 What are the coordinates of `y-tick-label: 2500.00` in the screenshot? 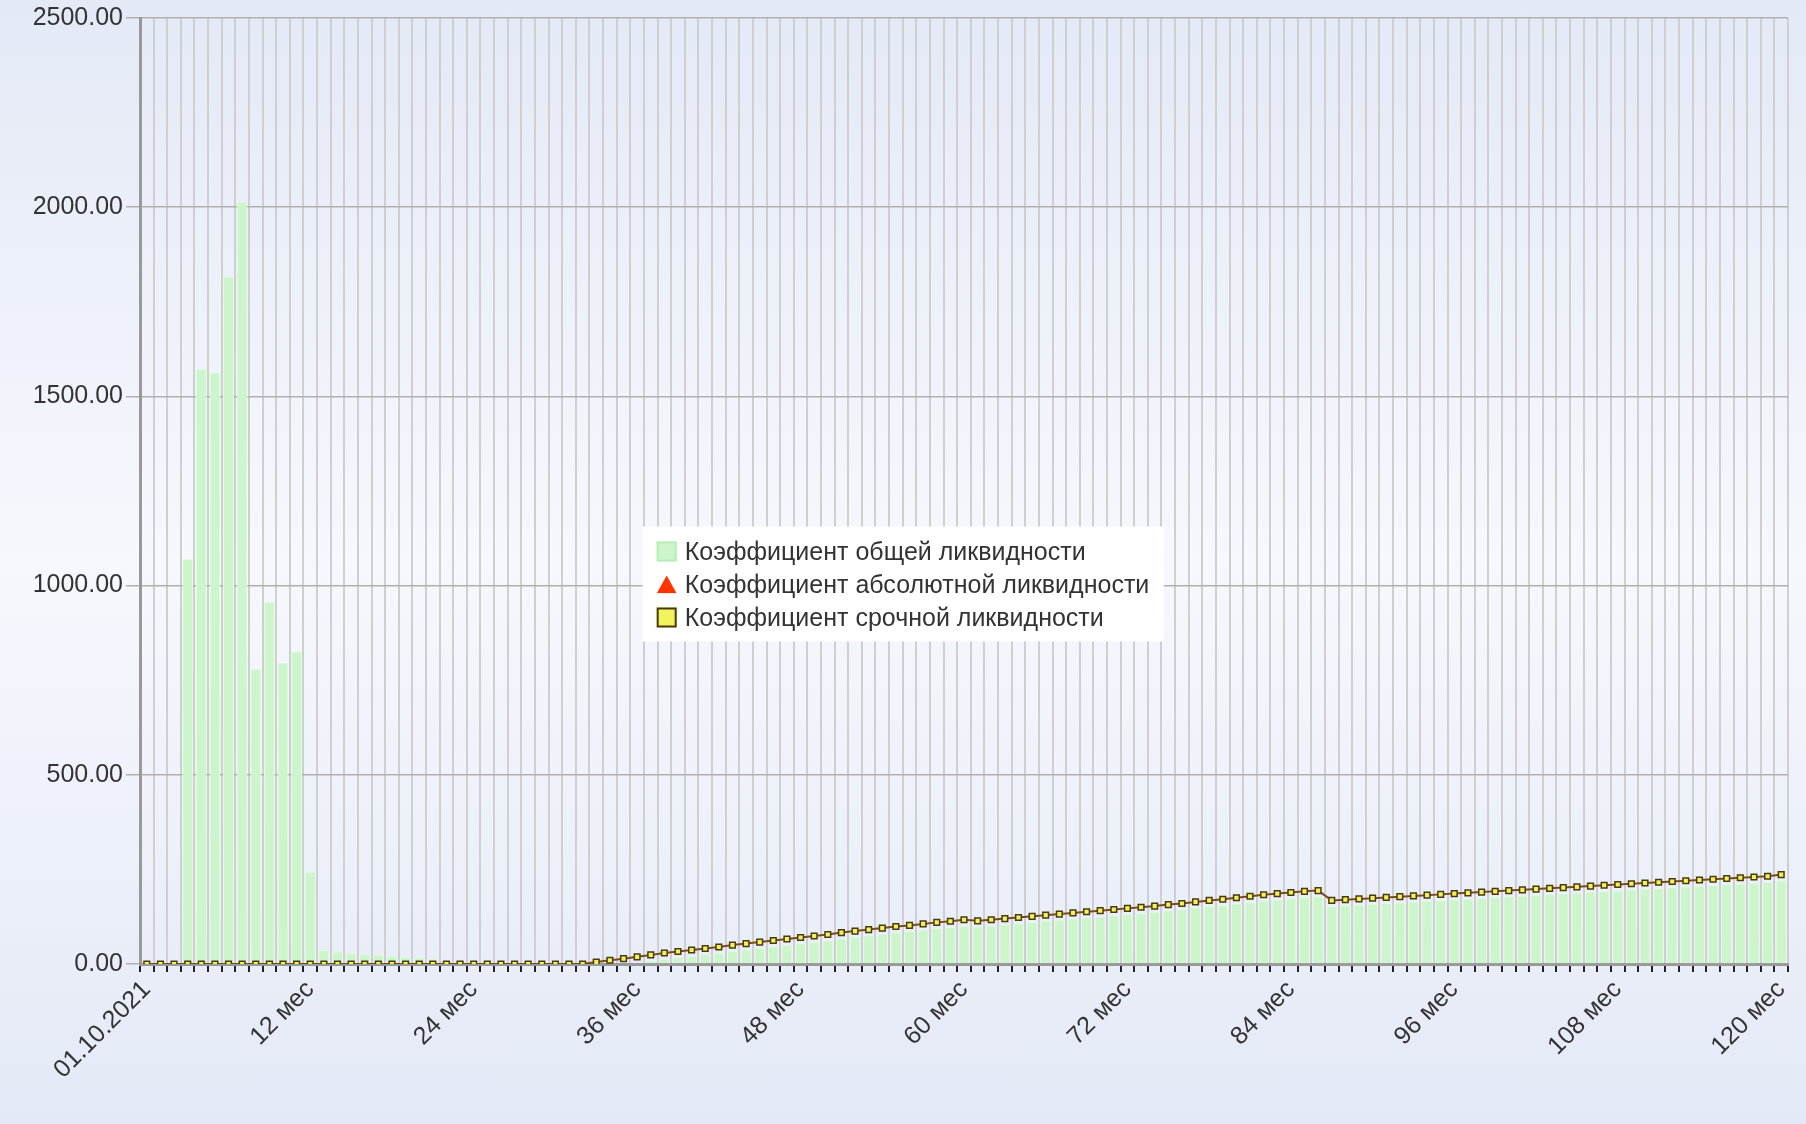 It's located at (77, 15).